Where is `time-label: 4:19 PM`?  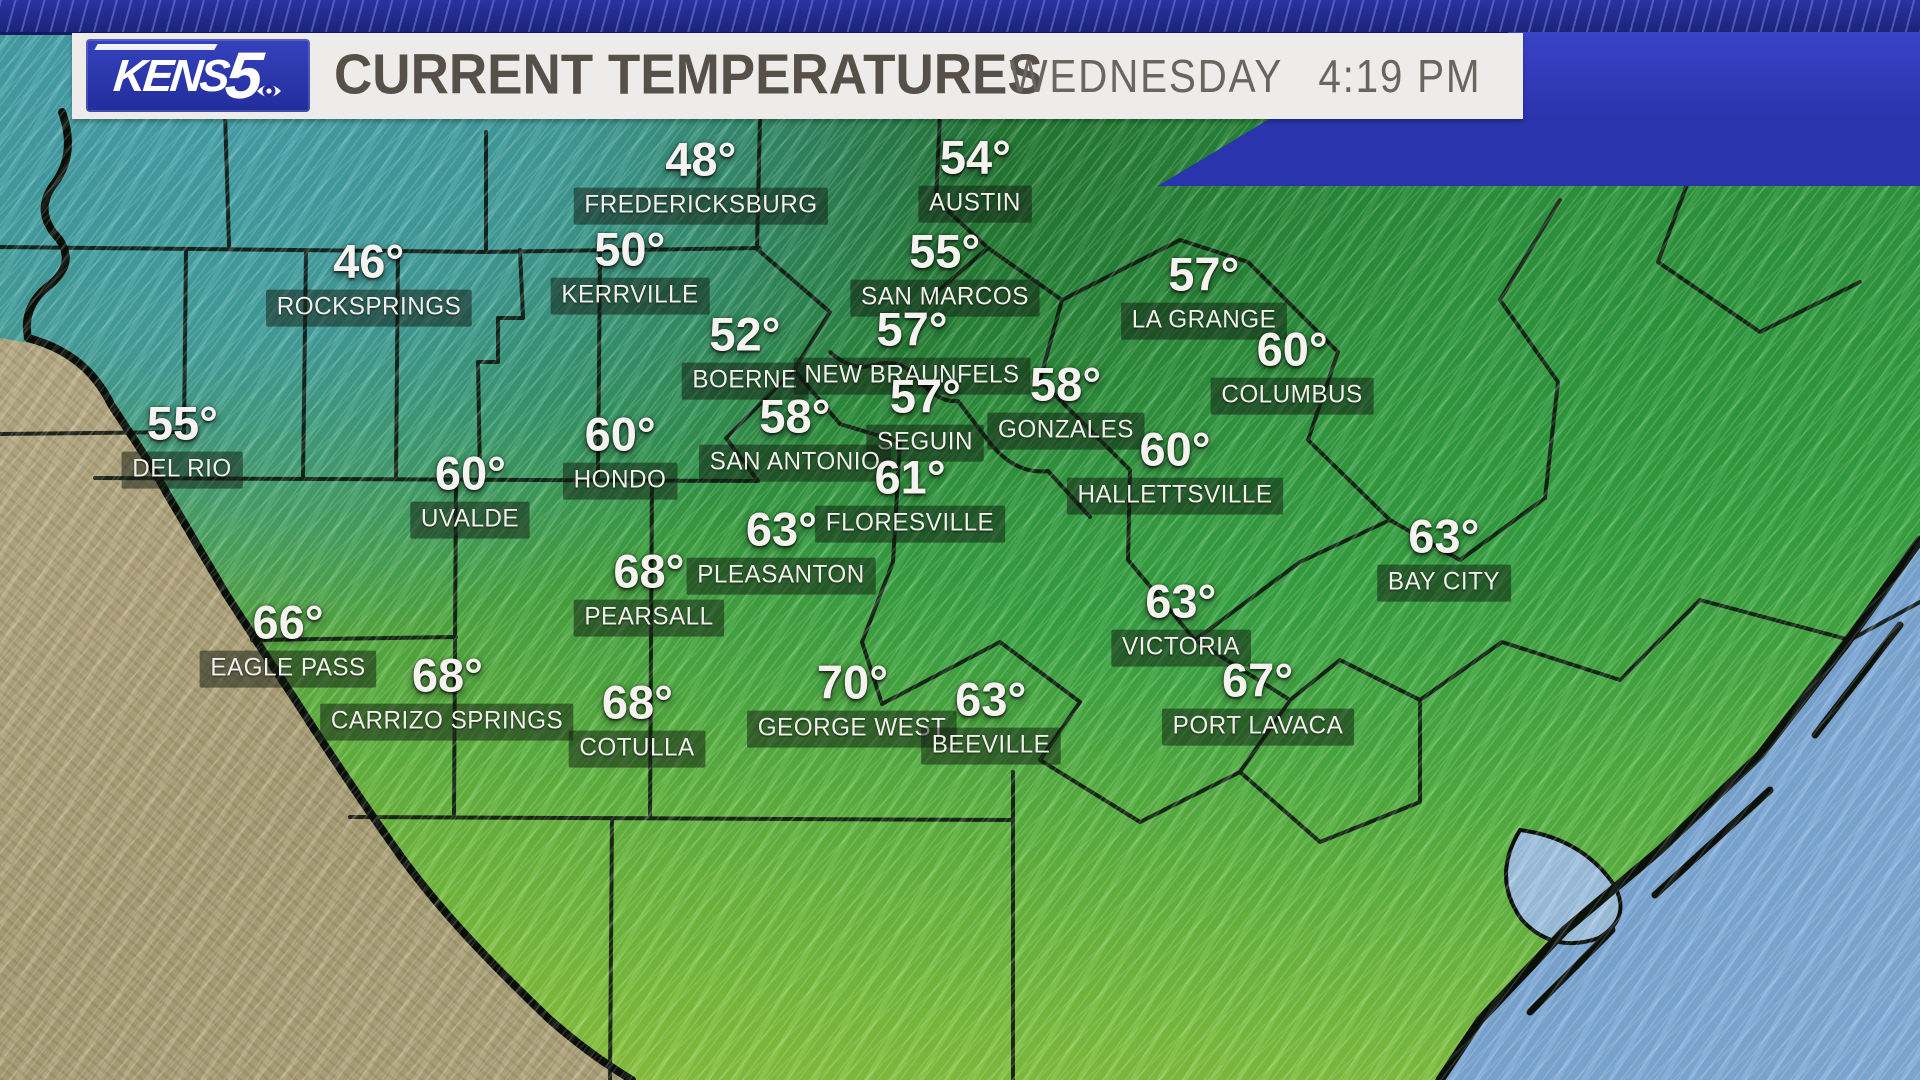
time-label: 4:19 PM is located at coordinates (1399, 76).